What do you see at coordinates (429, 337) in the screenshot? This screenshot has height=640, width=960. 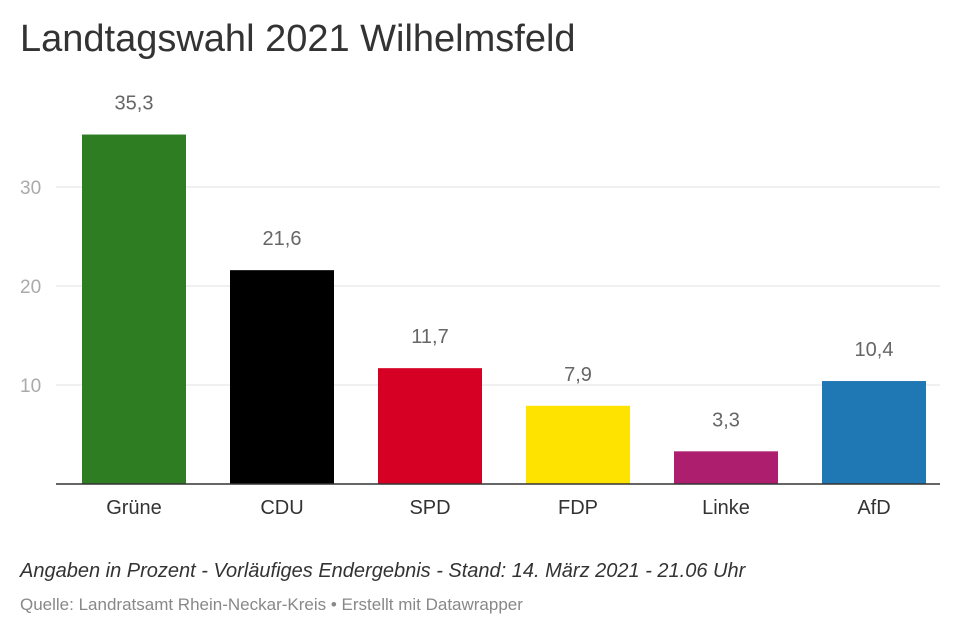 I see `value-label: 11,7` at bounding box center [429, 337].